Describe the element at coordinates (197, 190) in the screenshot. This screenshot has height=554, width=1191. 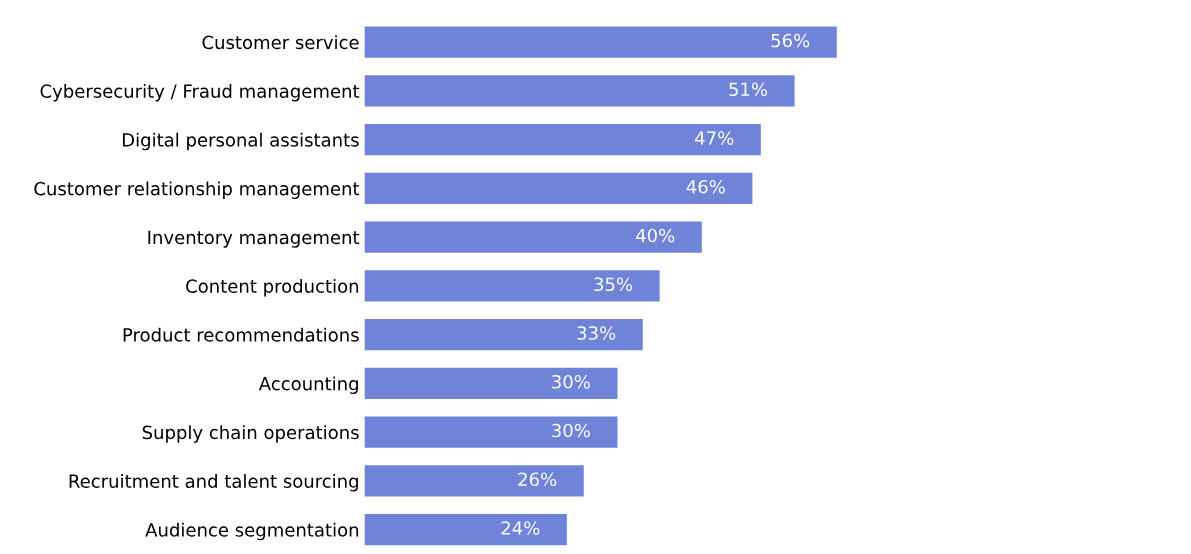
I see `y-tick-label: Customer relationship management` at that location.